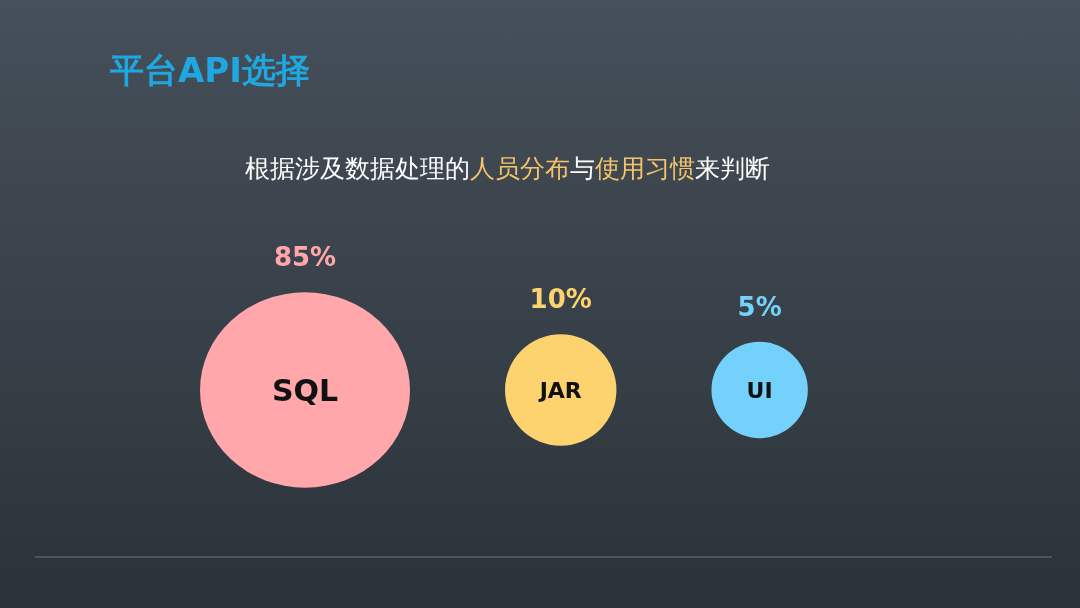  Describe the element at coordinates (560, 299) in the screenshot. I see `data-label: 10%` at that location.